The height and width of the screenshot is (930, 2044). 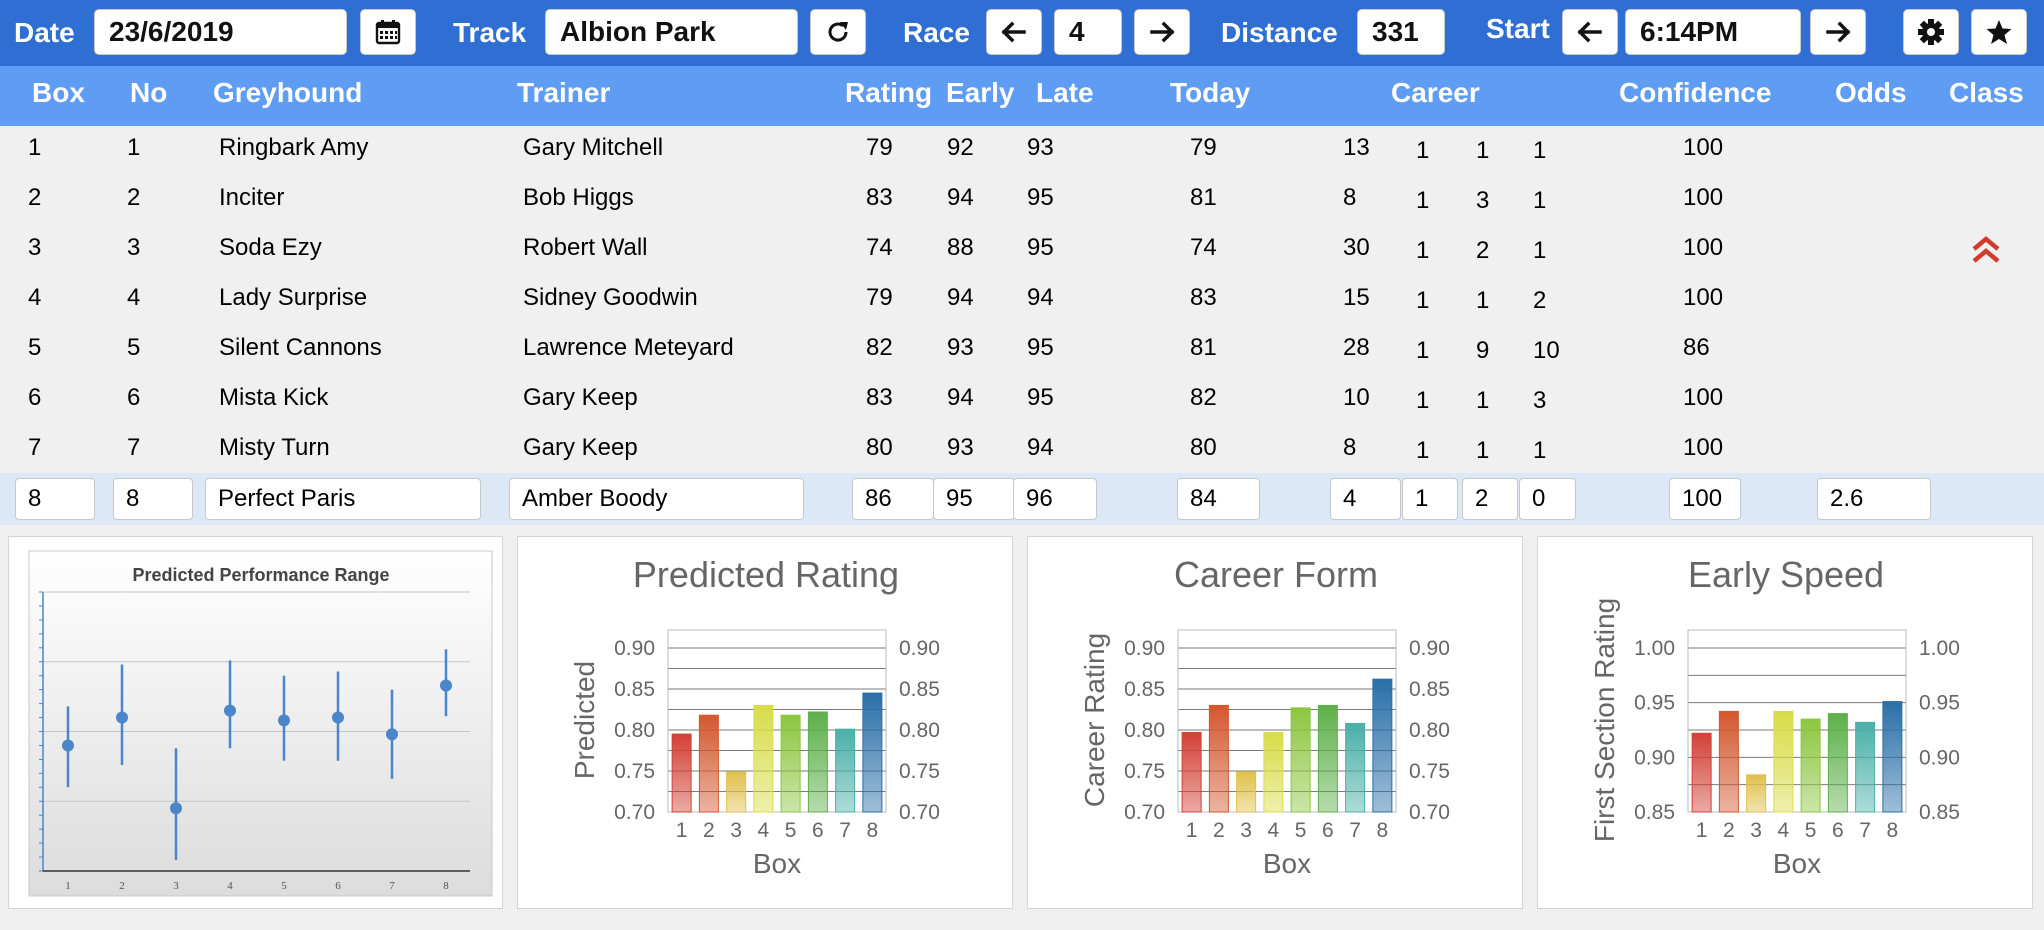 What do you see at coordinates (1218, 499) in the screenshot?
I see `edit-today: 84` at bounding box center [1218, 499].